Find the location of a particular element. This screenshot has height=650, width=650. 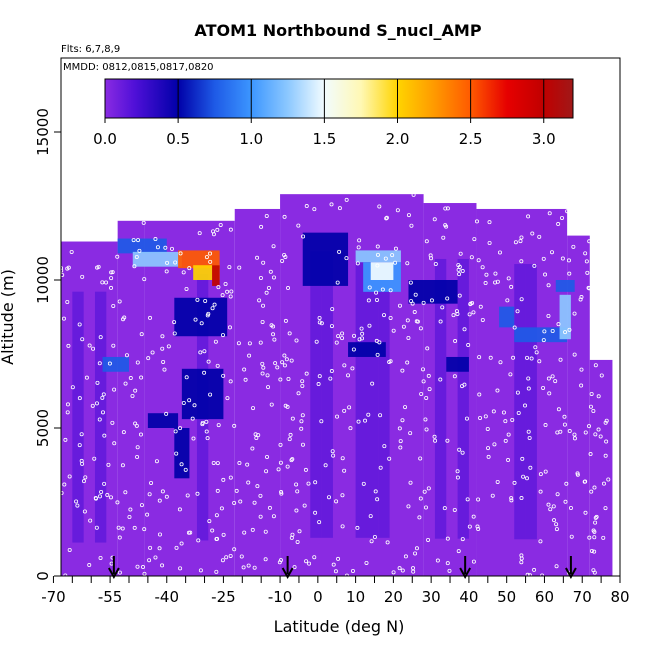

x-tick-label: 70 is located at coordinates (582, 597).